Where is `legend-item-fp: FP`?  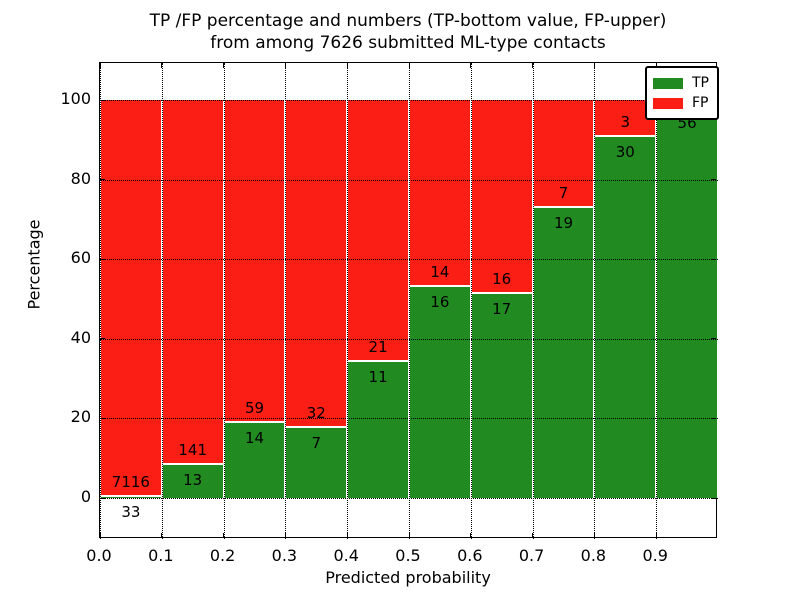 legend-item-fp: FP is located at coordinates (681, 103).